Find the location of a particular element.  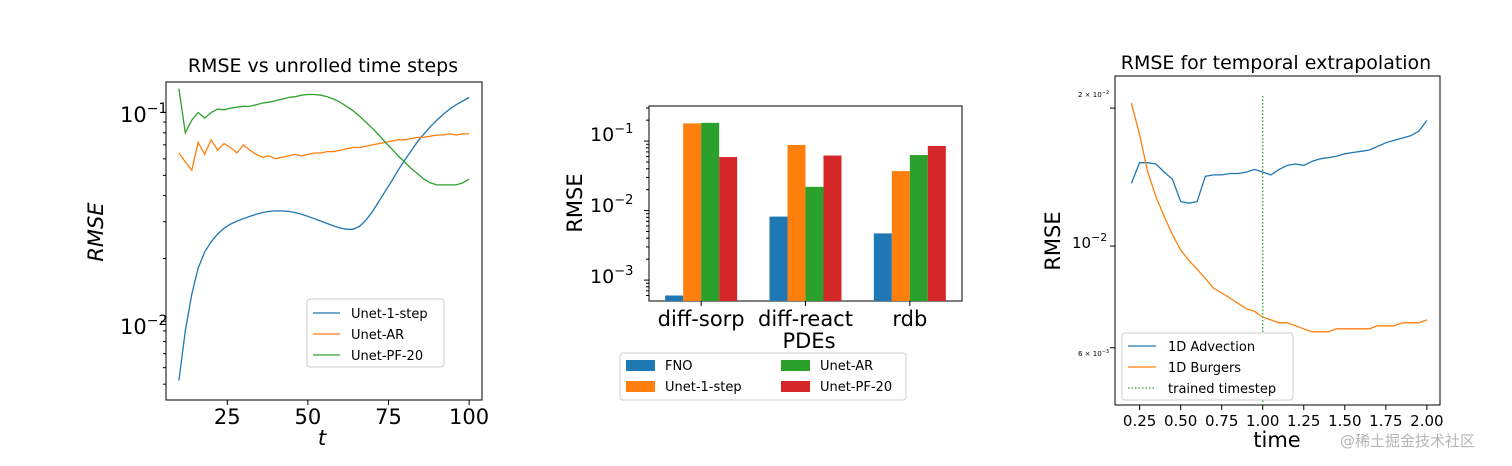

p2-ytick-label: 10⁻³ is located at coordinates (611, 276).